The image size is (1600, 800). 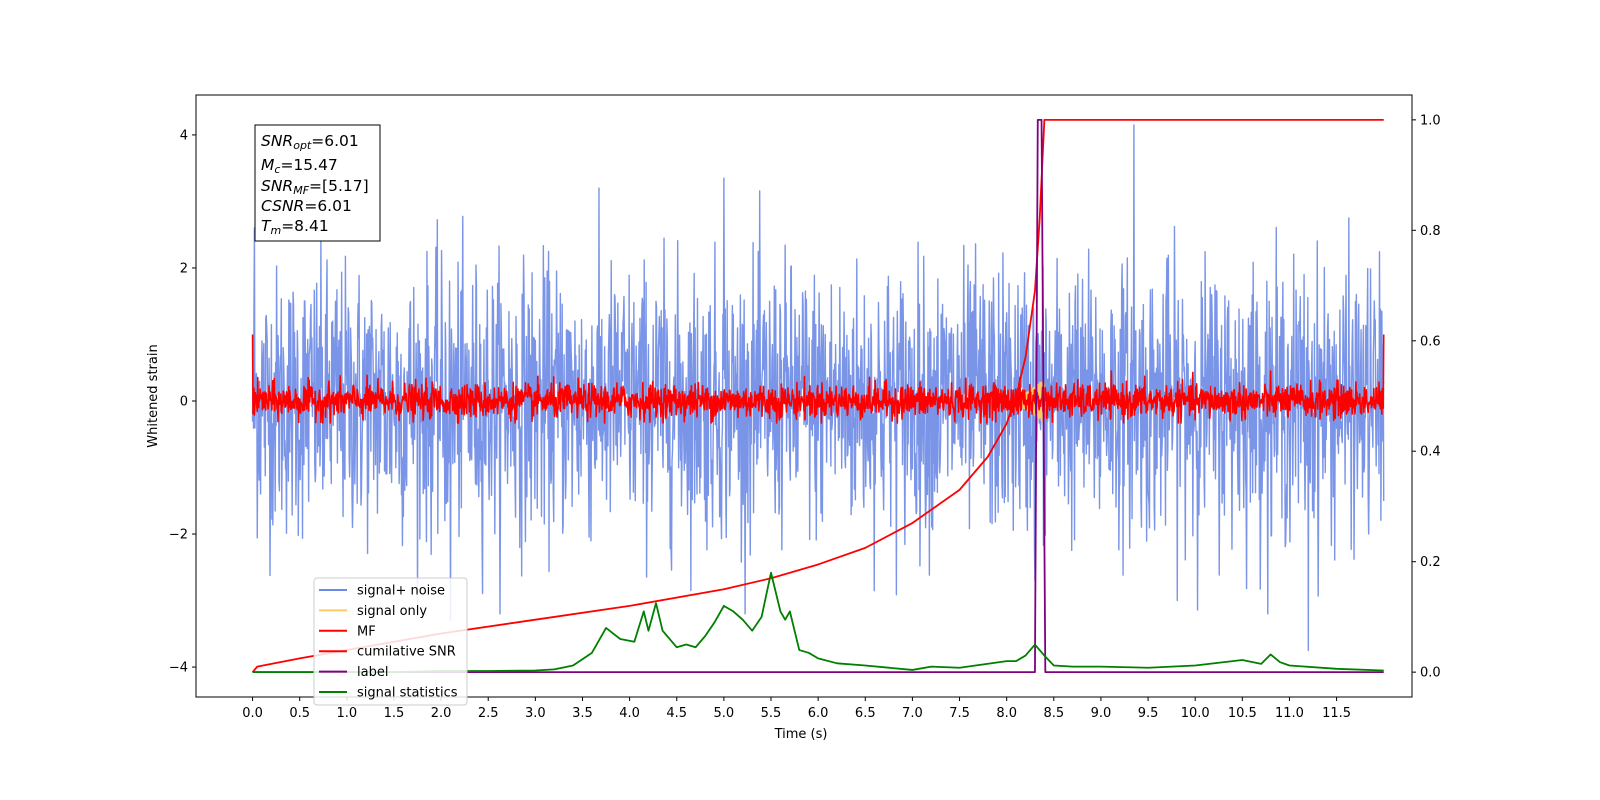 I want to click on legend-label-signal-noise: signal+ noise, so click(x=401, y=591).